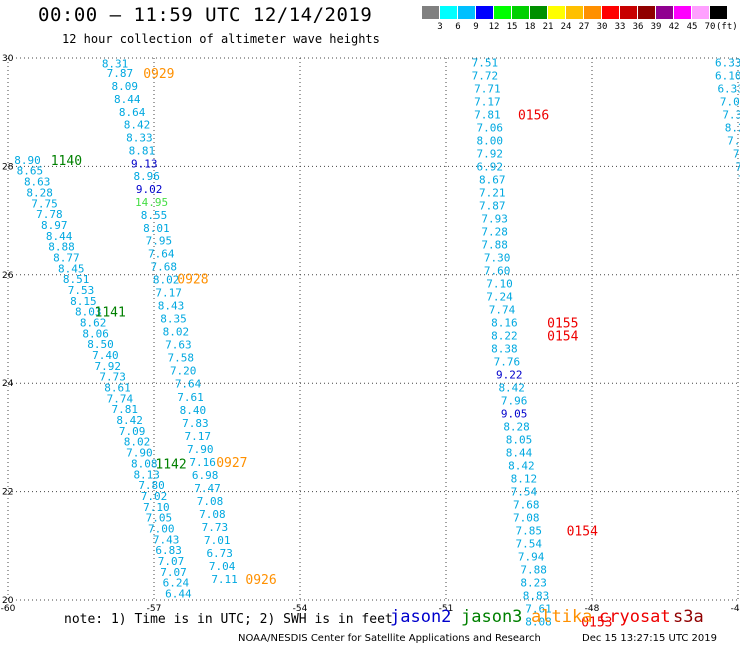  What do you see at coordinates (260, 580) in the screenshot?
I see `pass-time-label: 0926` at bounding box center [260, 580].